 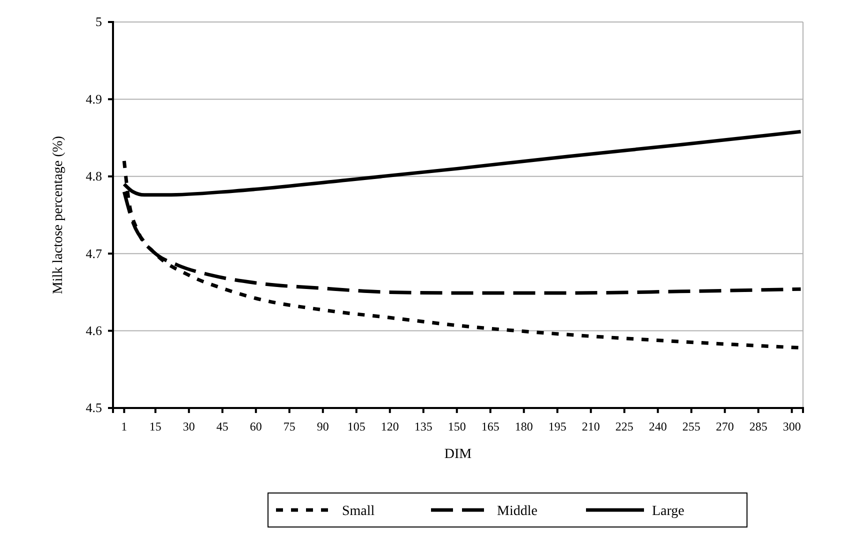 I want to click on y-tick-label: 4.5, so click(x=94, y=408).